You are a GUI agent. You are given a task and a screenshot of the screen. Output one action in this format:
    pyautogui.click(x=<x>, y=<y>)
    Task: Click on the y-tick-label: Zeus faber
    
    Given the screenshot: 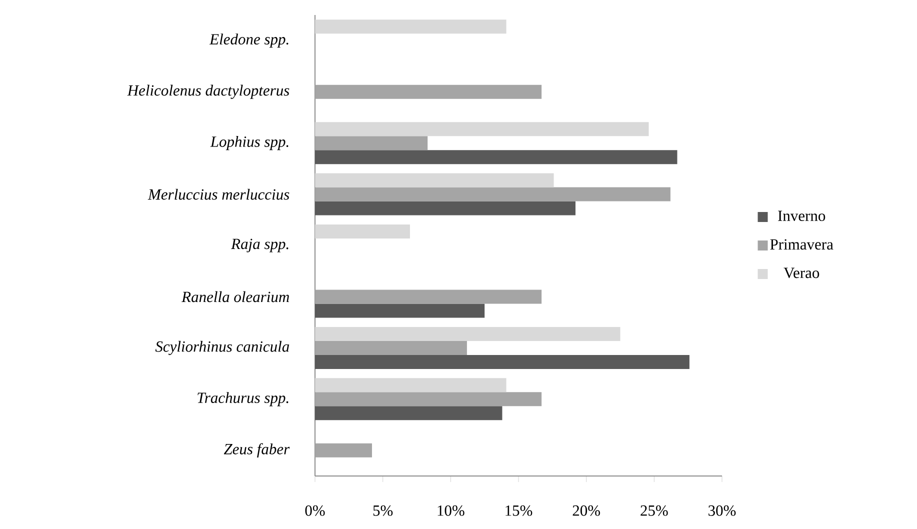 What is the action you would take?
    pyautogui.click(x=257, y=450)
    